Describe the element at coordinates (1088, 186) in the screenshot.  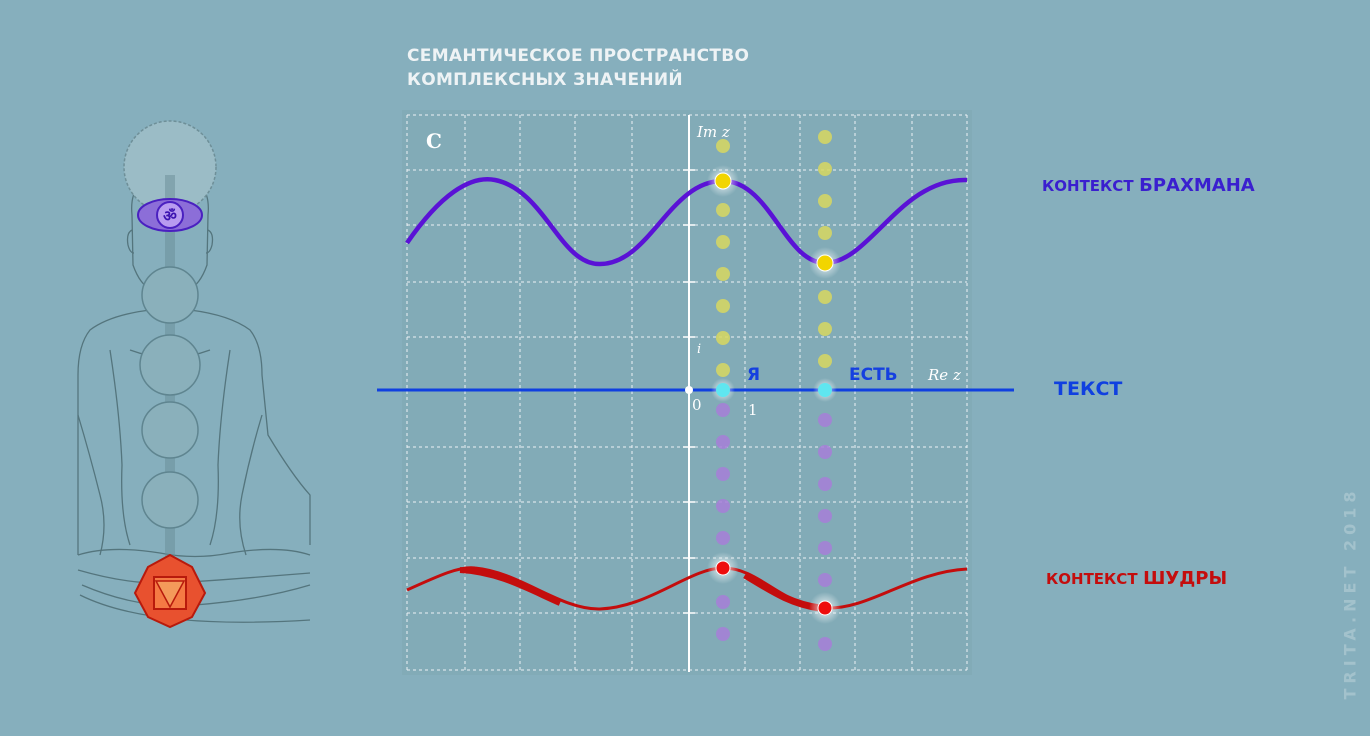
I see `brahman-context-prefix: КОНТЕКСТ` at that location.